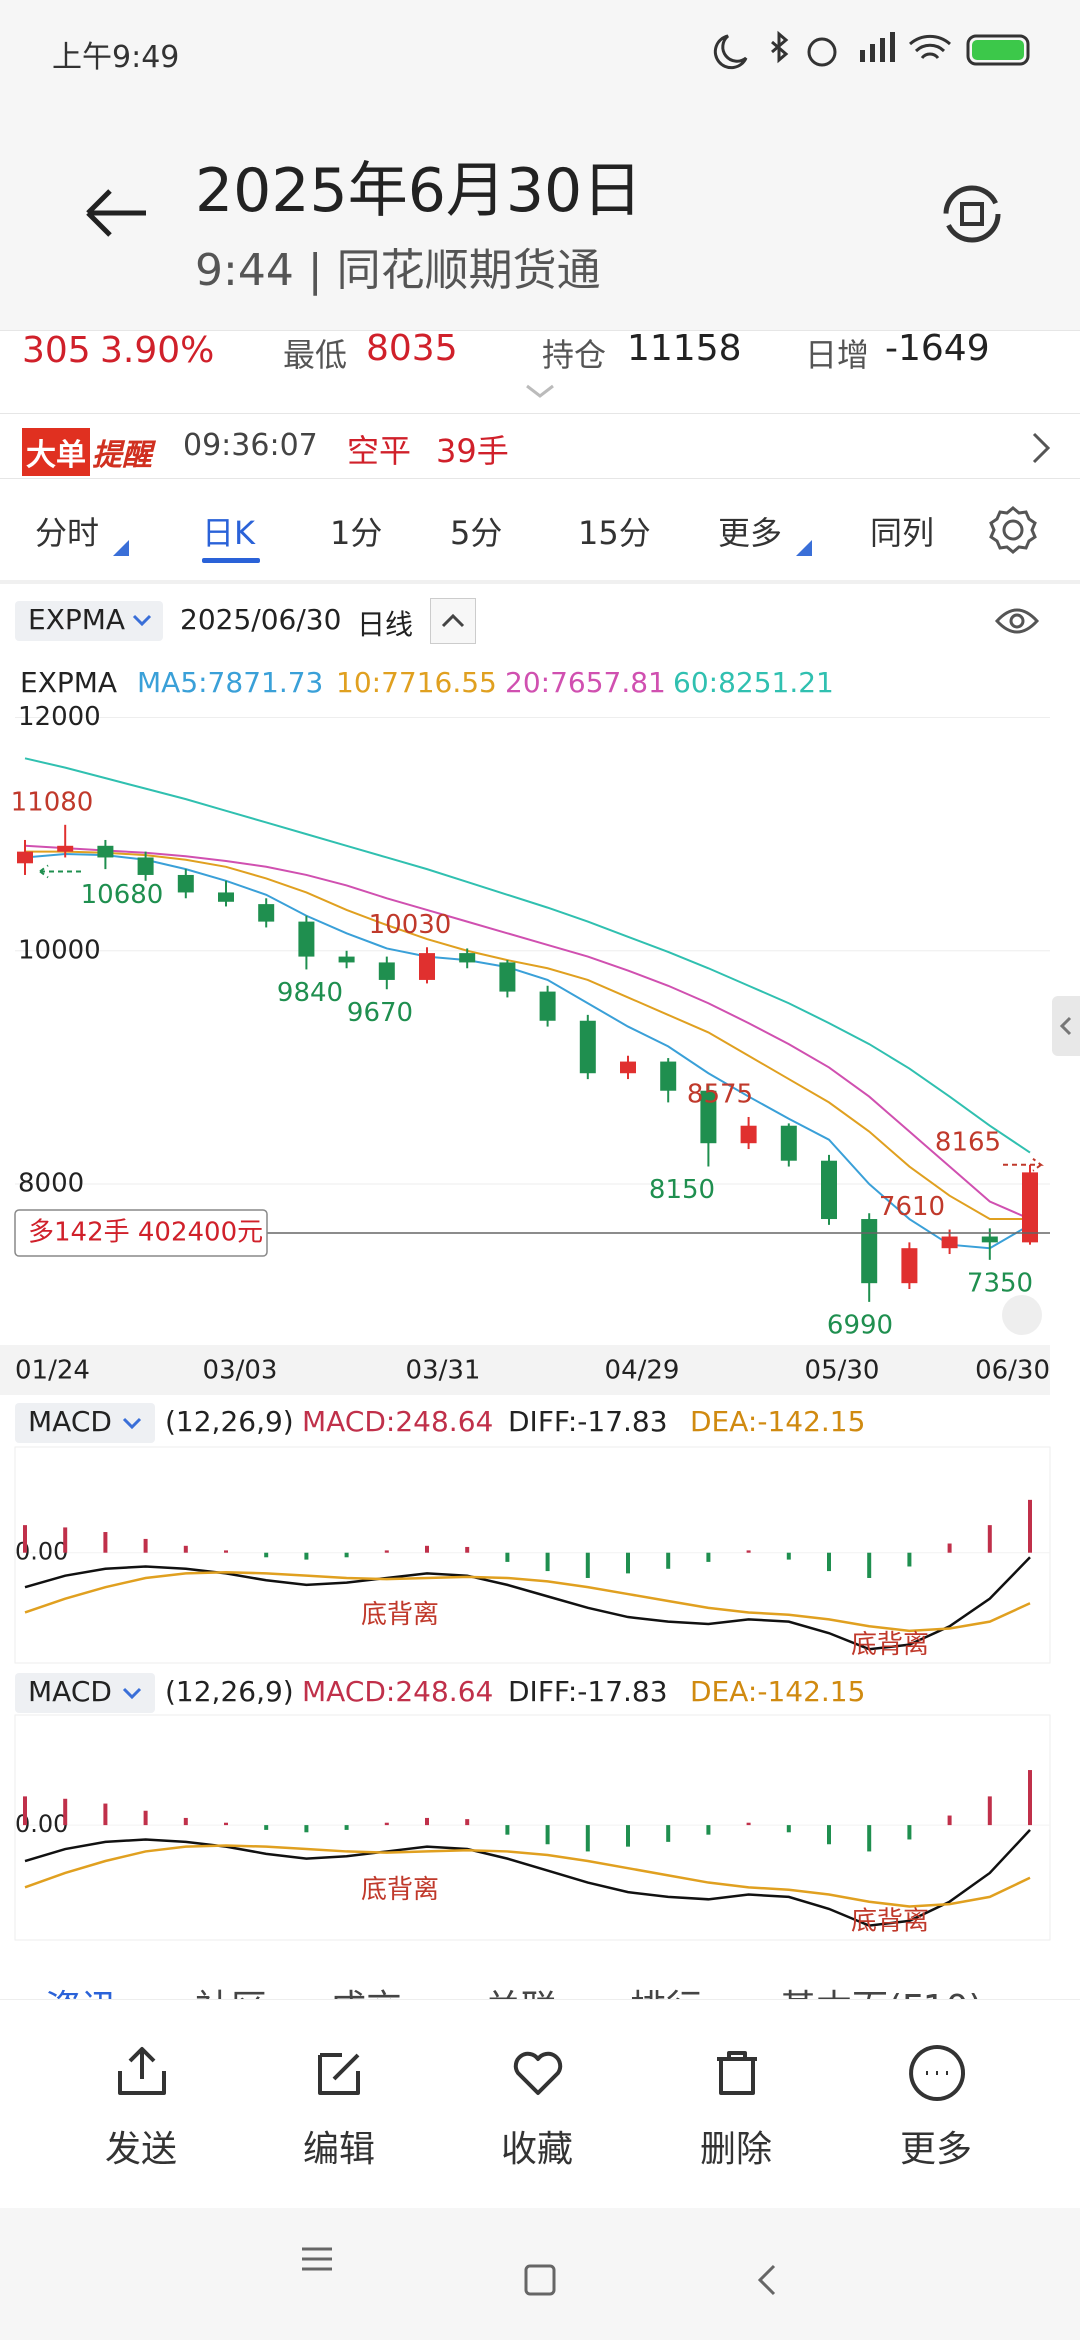 The width and height of the screenshot is (1080, 2340). I want to click on price-annotation: 10030, so click(410, 925).